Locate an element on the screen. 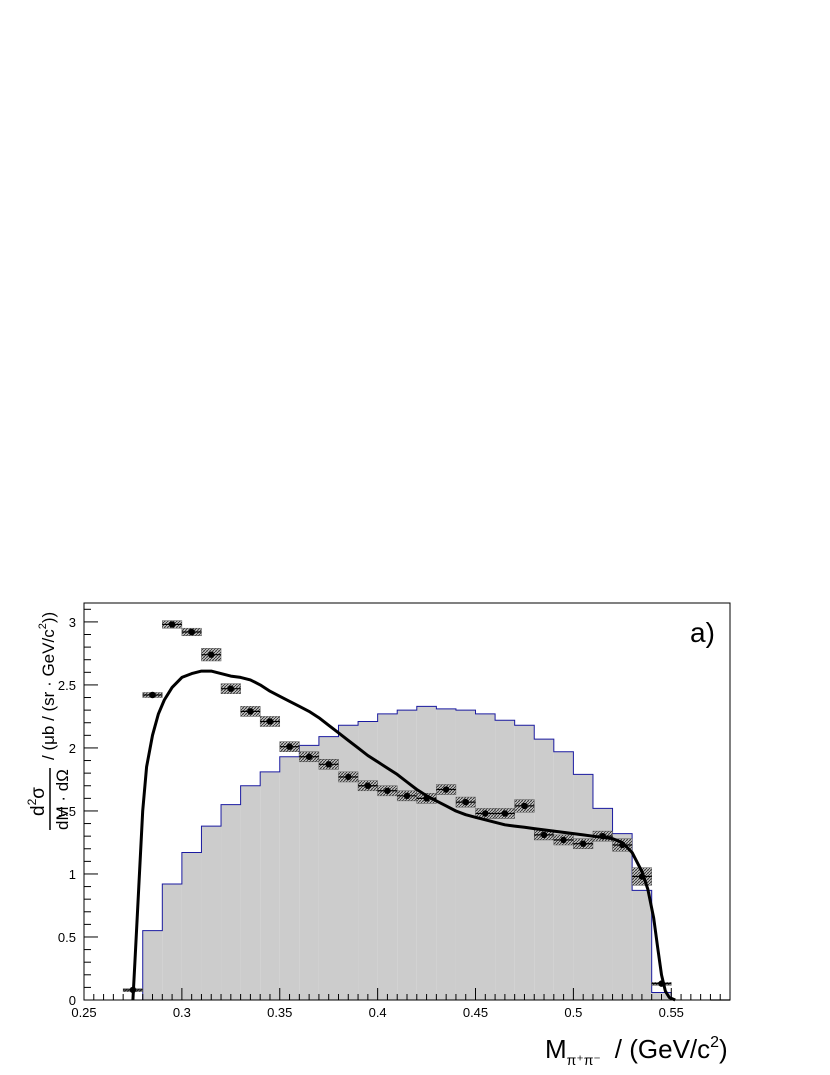  x-tick-label: 0.35 is located at coordinates (279, 1012).